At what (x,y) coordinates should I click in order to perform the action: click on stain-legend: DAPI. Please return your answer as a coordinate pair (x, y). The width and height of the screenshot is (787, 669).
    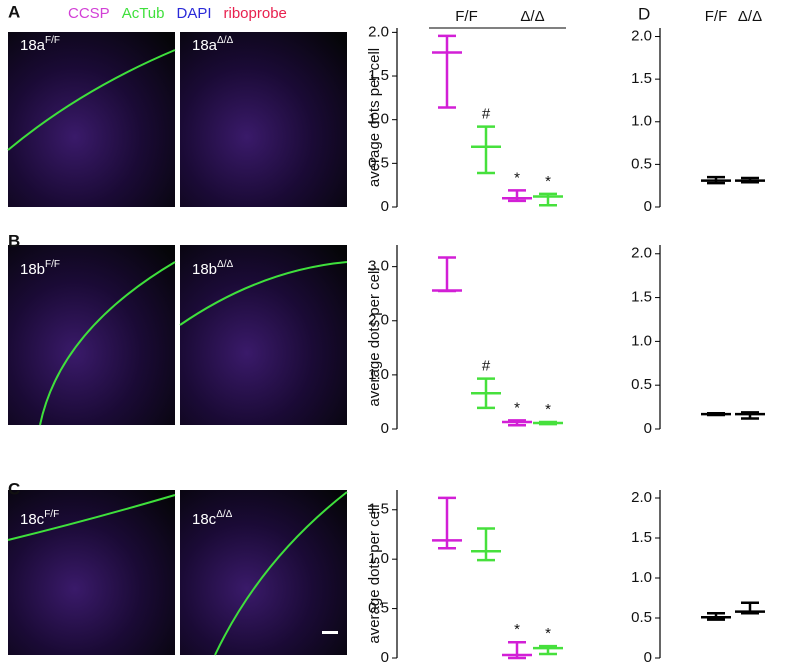
    Looking at the image, I should click on (193, 13).